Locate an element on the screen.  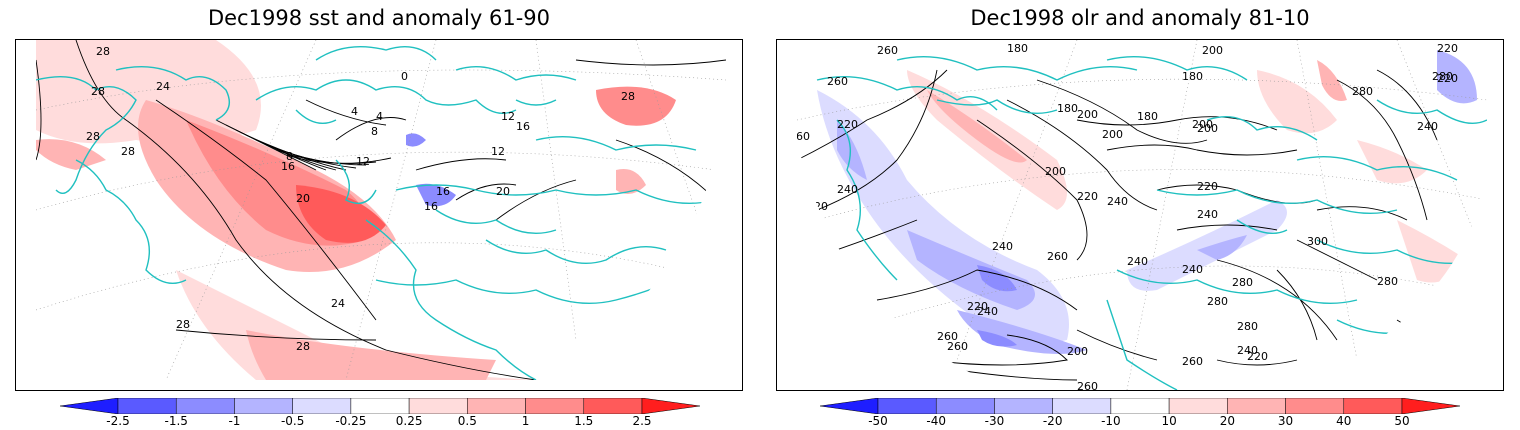
colorbar-tick-label: 1 is located at coordinates (525, 421).